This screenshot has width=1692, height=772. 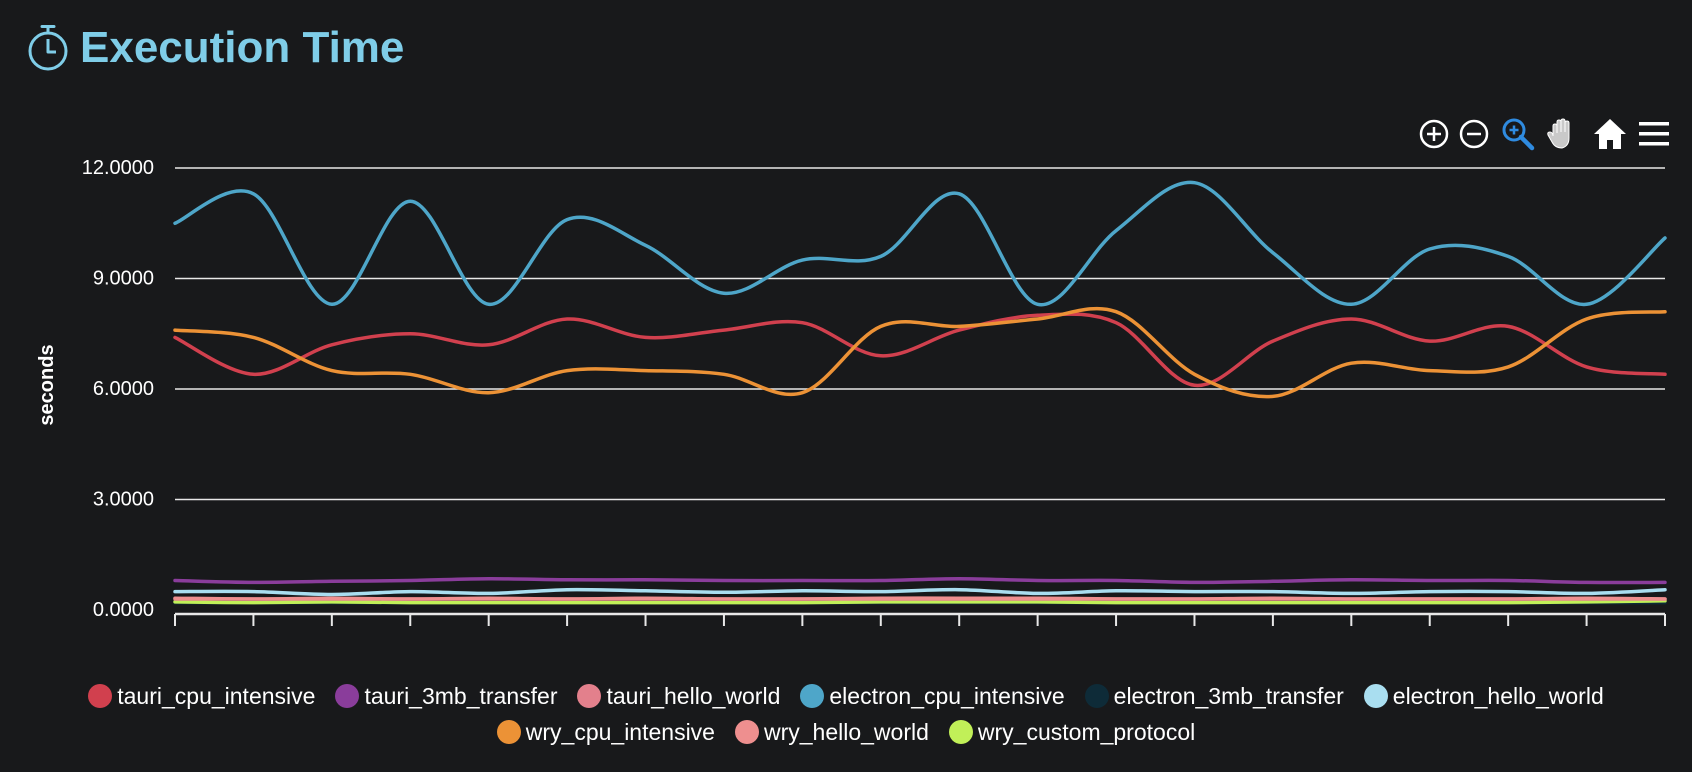 I want to click on y-tick-labels: 0.0000 3.0000 6.0000 9.0000 12.0000, so click(x=118, y=389).